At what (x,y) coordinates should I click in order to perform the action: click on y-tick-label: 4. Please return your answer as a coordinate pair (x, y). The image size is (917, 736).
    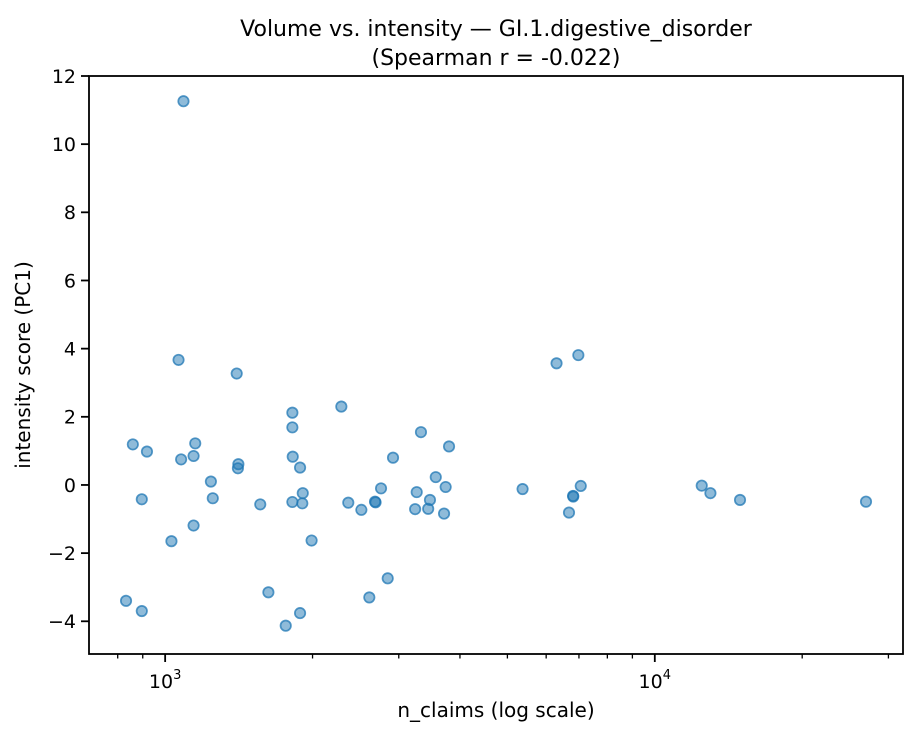
    Looking at the image, I should click on (70, 349).